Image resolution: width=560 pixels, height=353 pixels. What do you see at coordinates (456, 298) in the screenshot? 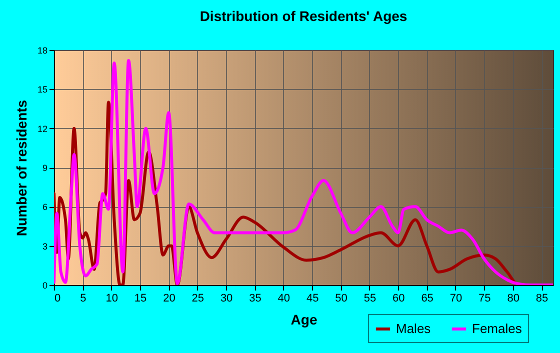
I see `x-tick-label: 70` at bounding box center [456, 298].